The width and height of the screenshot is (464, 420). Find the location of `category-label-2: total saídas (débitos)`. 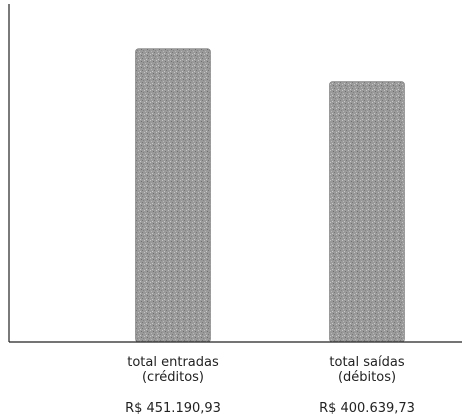

category-label-2: total saídas (débitos) is located at coordinates (366, 370).